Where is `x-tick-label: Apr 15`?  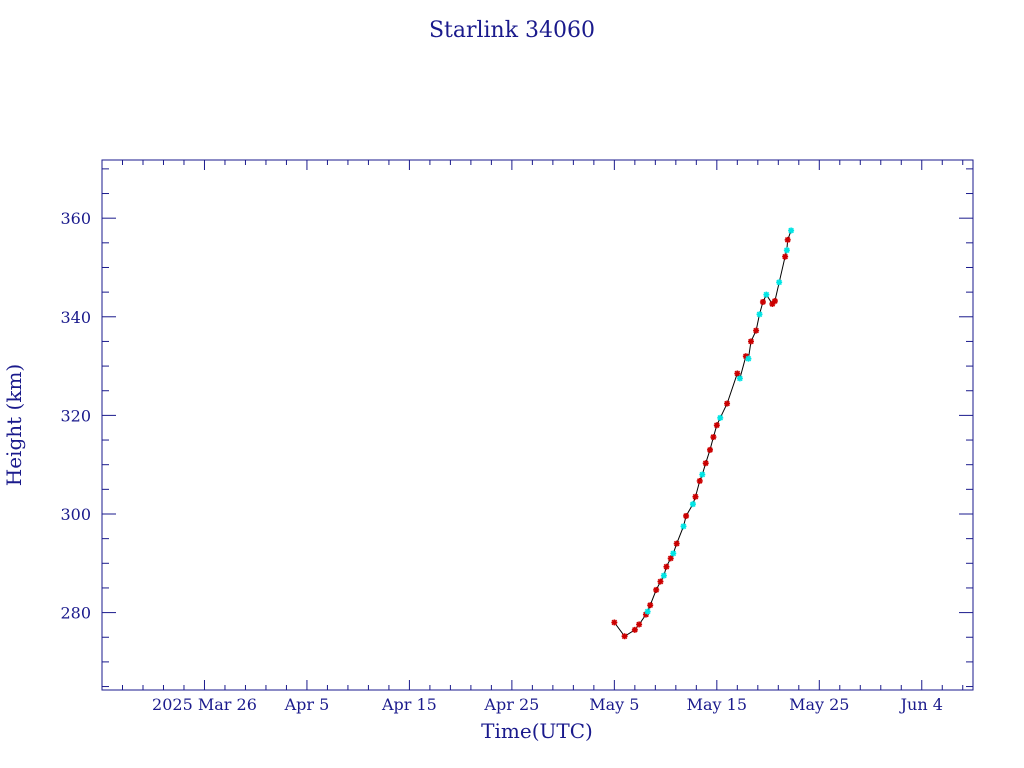 x-tick-label: Apr 15 is located at coordinates (409, 704).